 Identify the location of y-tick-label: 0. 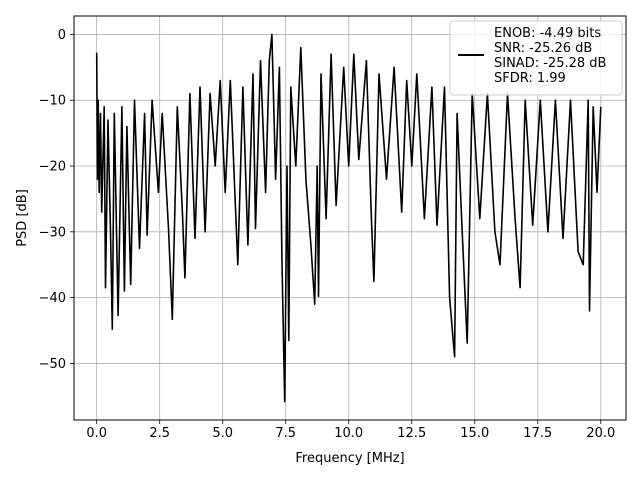
(62, 35).